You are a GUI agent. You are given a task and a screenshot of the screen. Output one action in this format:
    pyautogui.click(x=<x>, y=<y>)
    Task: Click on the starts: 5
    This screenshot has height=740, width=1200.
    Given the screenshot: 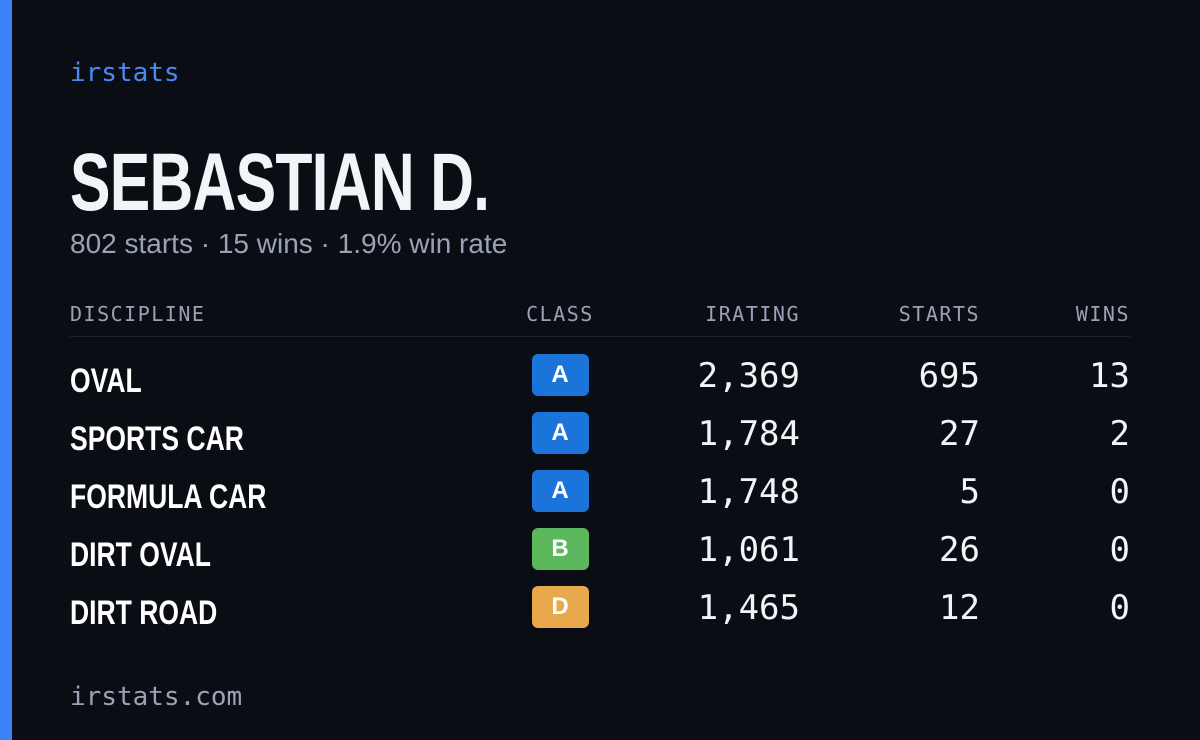 What is the action you would take?
    pyautogui.click(x=969, y=492)
    